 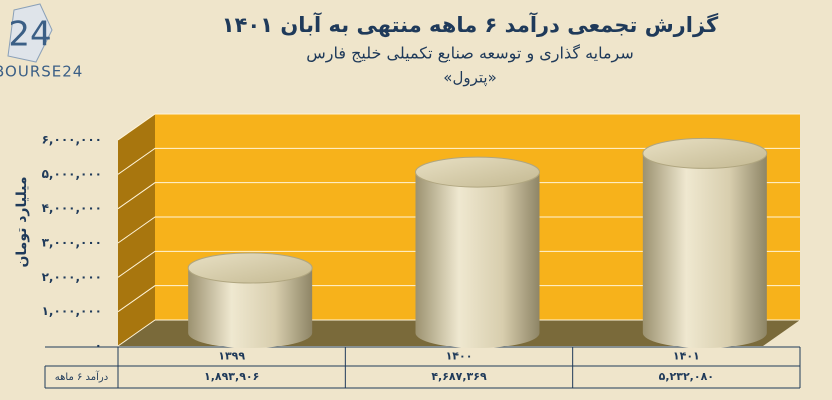 What do you see at coordinates (686, 376) in the screenshot?
I see `value-label: ۵,۲۳۲,۰۸۰` at bounding box center [686, 376].